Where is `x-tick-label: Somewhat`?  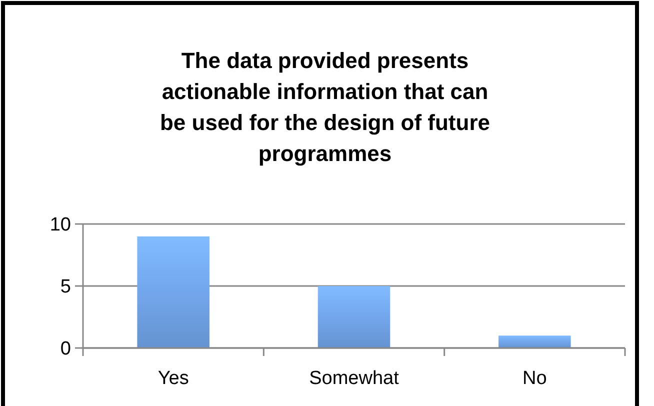
x-tick-label: Somewhat is located at coordinates (354, 378).